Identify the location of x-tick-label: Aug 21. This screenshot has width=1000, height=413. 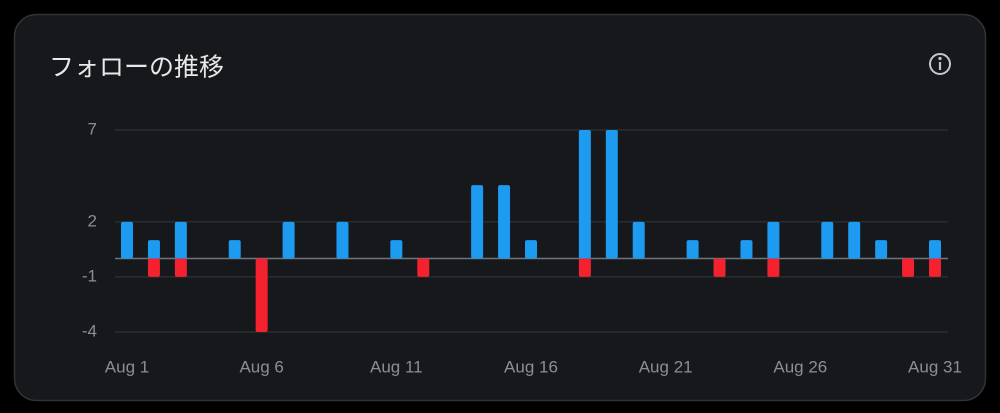
(666, 366).